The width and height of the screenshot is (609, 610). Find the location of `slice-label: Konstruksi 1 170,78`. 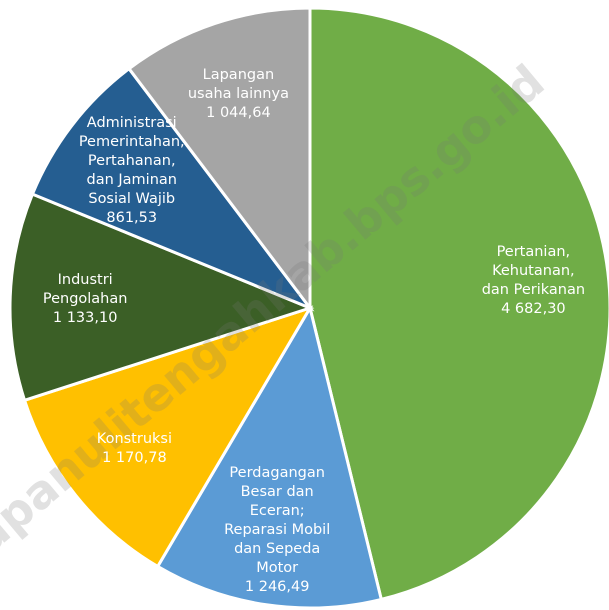

slice-label: Konstruksi 1 170,78 is located at coordinates (134, 449).